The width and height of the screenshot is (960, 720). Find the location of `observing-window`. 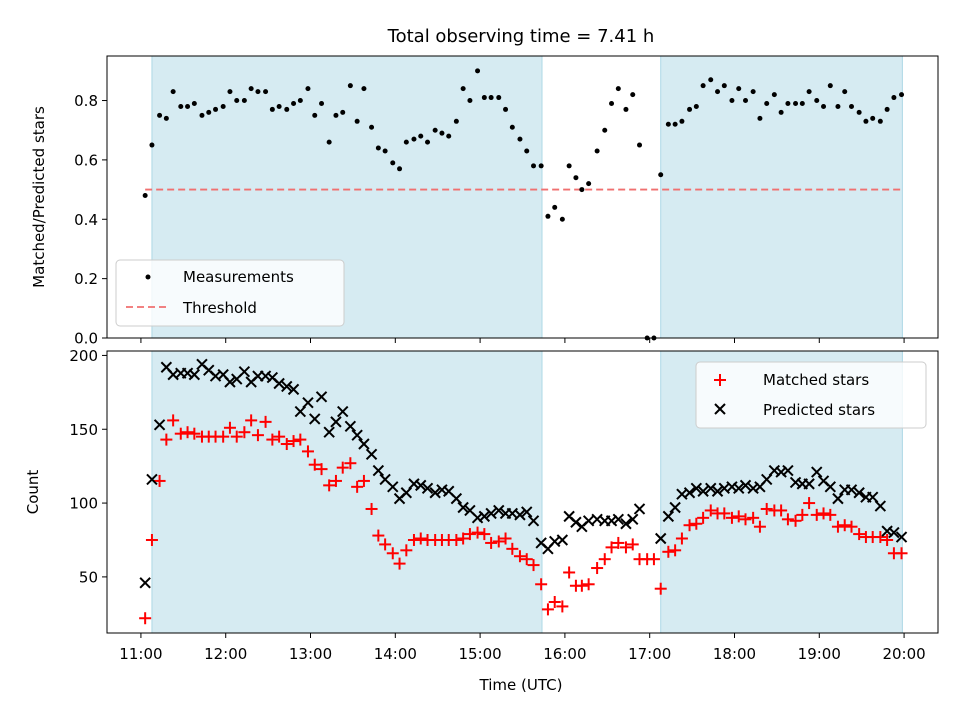

observing-window is located at coordinates (781, 197).